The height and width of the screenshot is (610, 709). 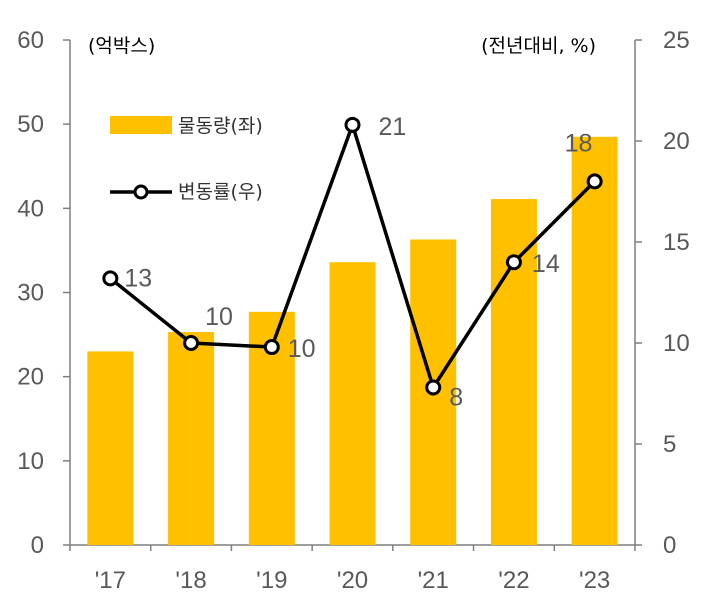 What do you see at coordinates (594, 580) in the screenshot?
I see `x-tick-label: '23` at bounding box center [594, 580].